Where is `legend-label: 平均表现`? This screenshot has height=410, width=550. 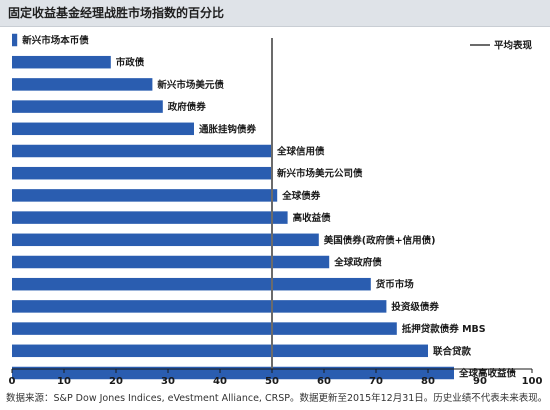
legend-label: 平均表现 is located at coordinates (513, 46).